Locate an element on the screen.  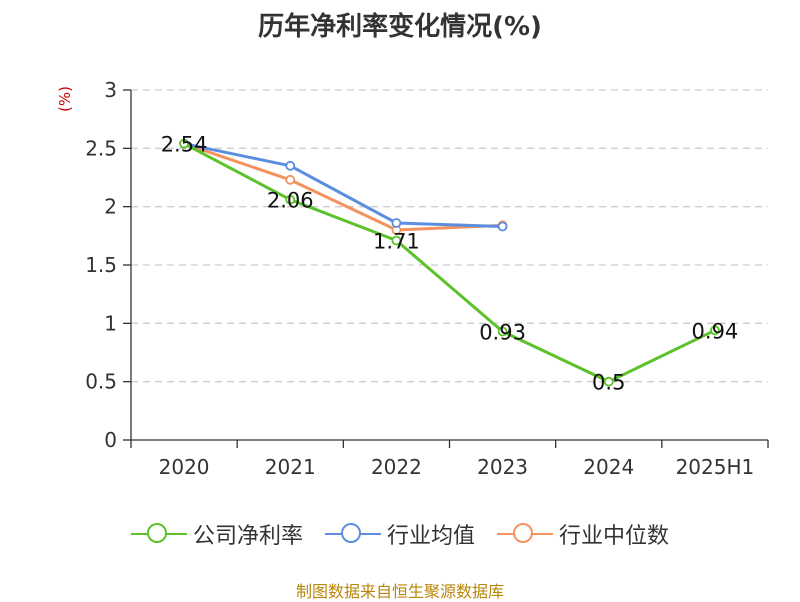
legend-label: 行业中位数 is located at coordinates (614, 536).